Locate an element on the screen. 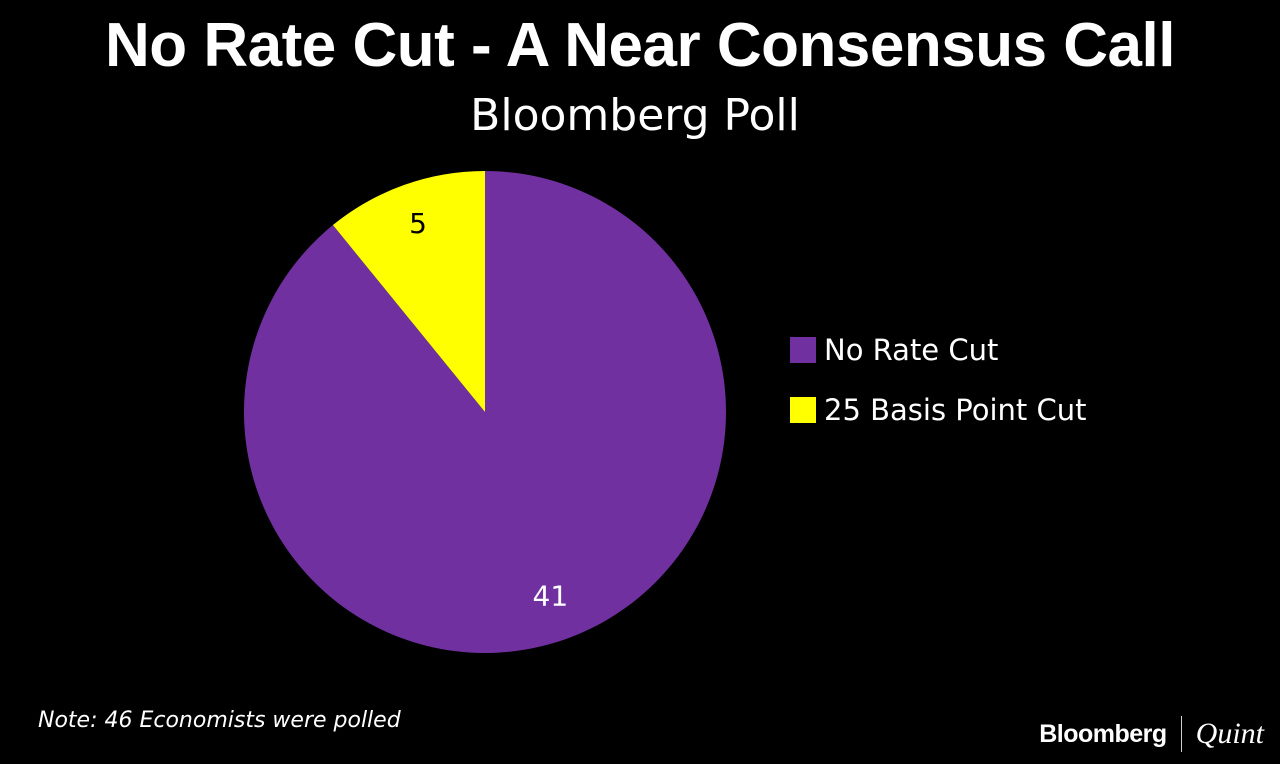  chart-subtitle: Bloomberg Poll is located at coordinates (635, 115).